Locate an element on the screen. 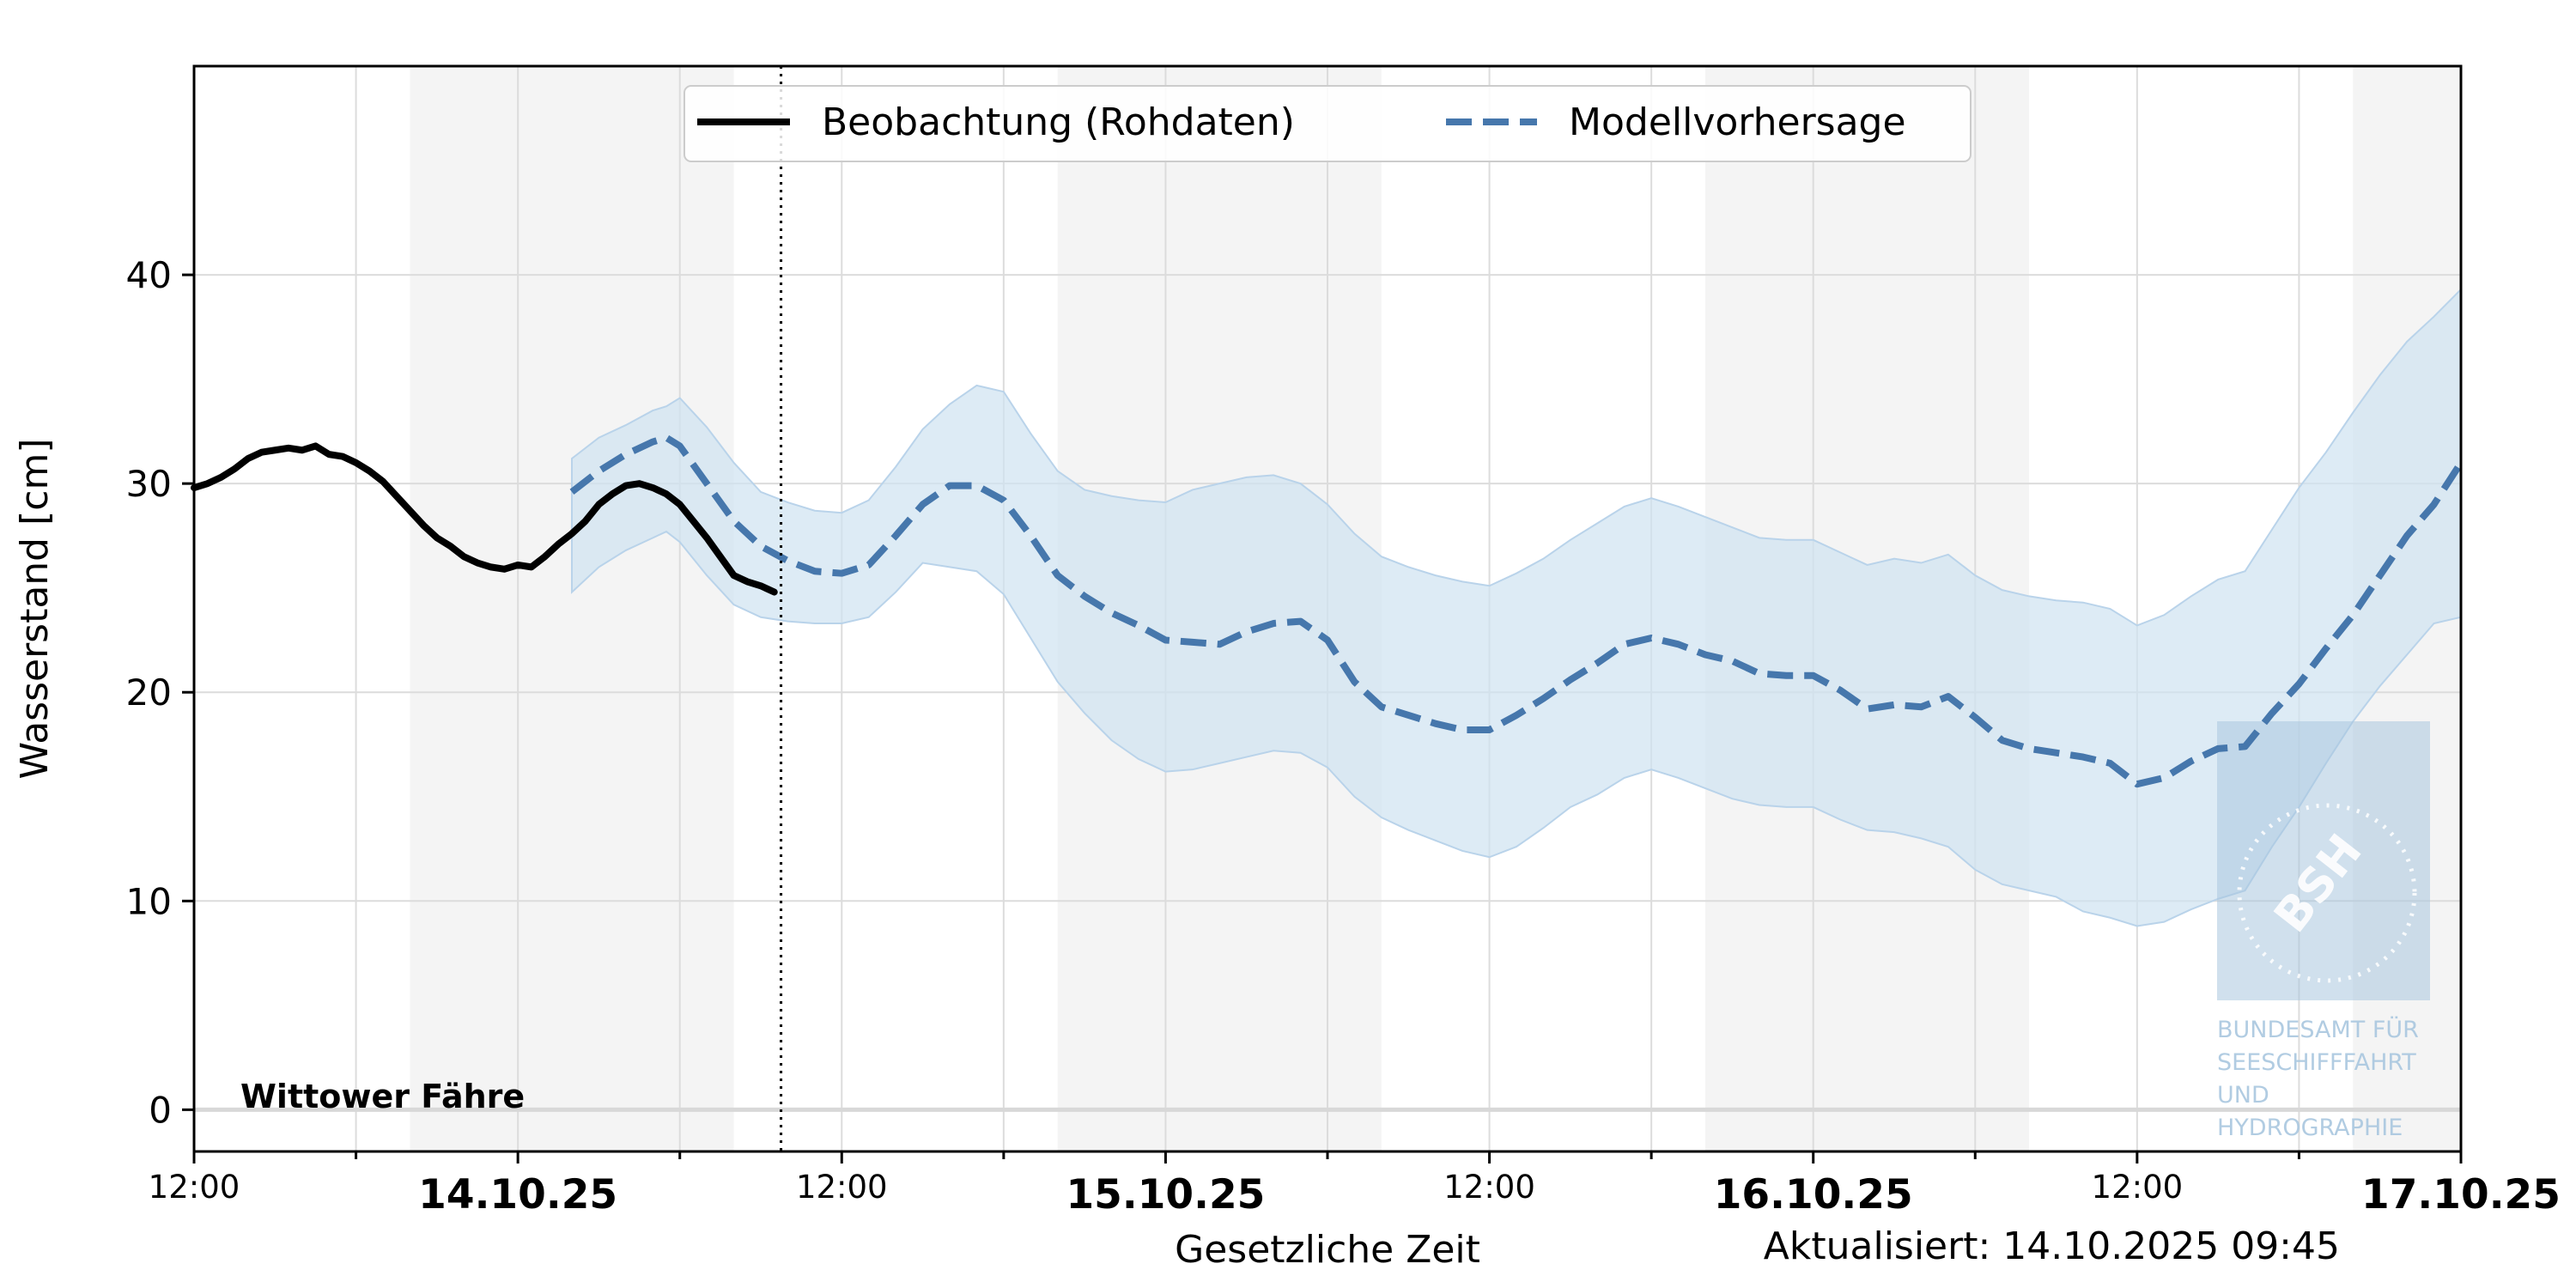 This screenshot has height=1288, width=2576. station-name: Wittower Fähre is located at coordinates (382, 1096).